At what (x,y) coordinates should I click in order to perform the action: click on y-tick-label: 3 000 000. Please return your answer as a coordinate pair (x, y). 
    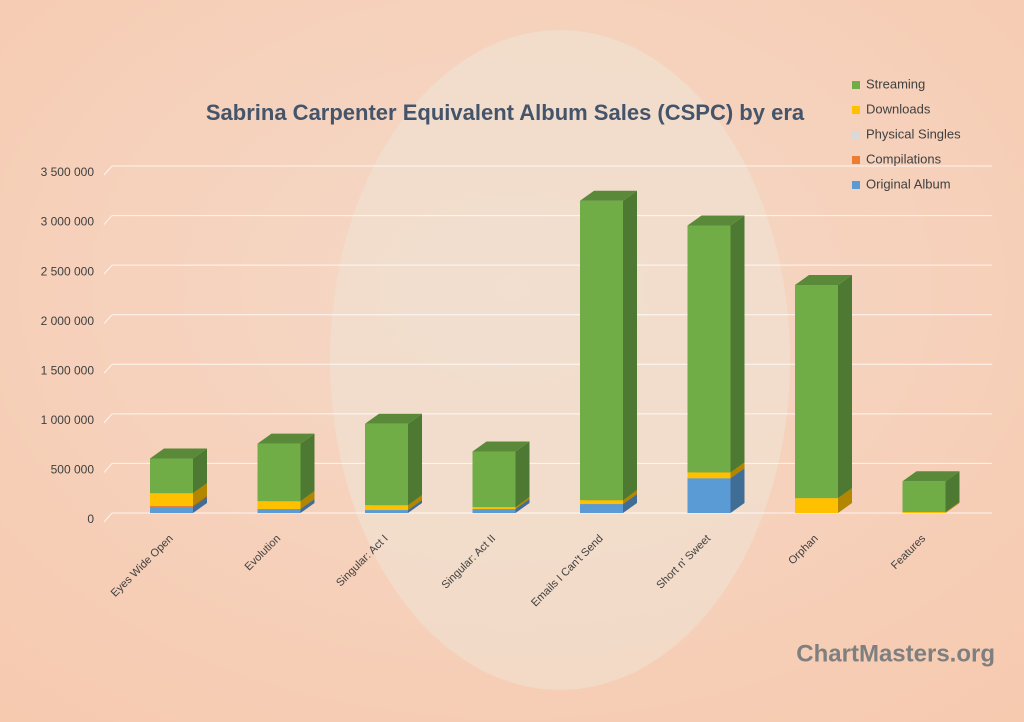
    Looking at the image, I should click on (68, 222).